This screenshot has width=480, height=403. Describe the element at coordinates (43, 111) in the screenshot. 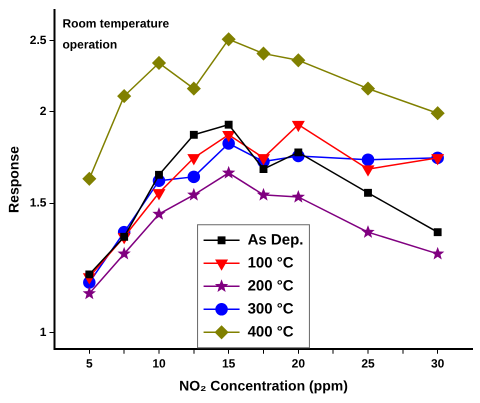

I see `y-tick-label: 2` at that location.